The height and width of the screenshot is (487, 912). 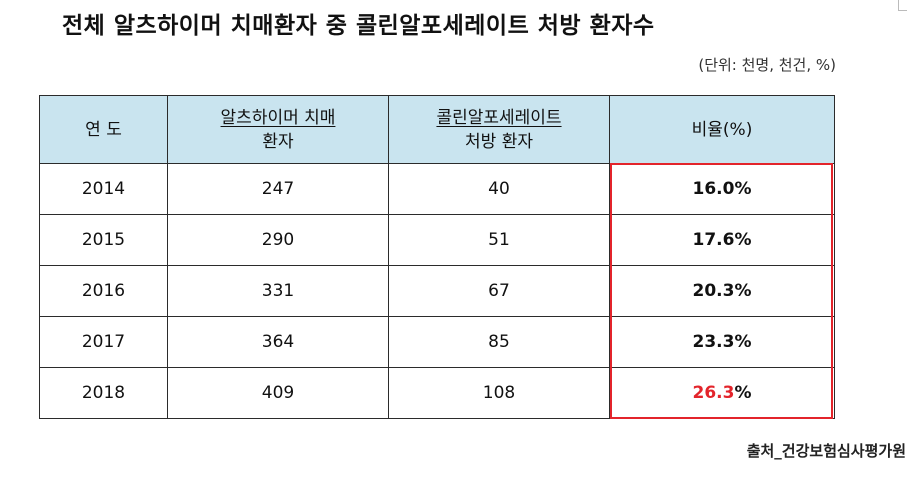 What do you see at coordinates (499, 240) in the screenshot?
I see `cell-prescription: 51` at bounding box center [499, 240].